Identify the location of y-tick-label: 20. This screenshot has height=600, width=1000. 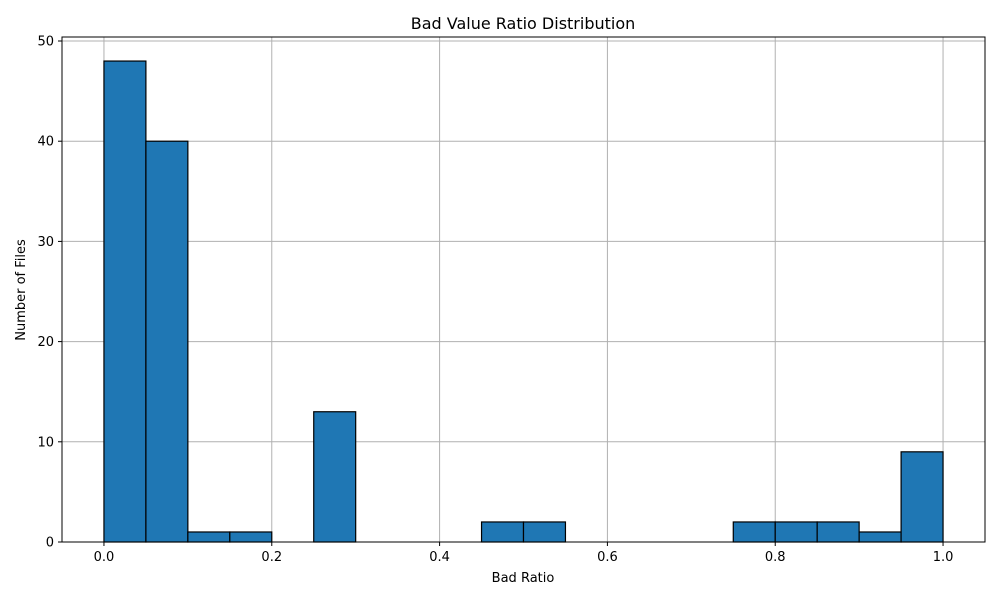
(45, 342).